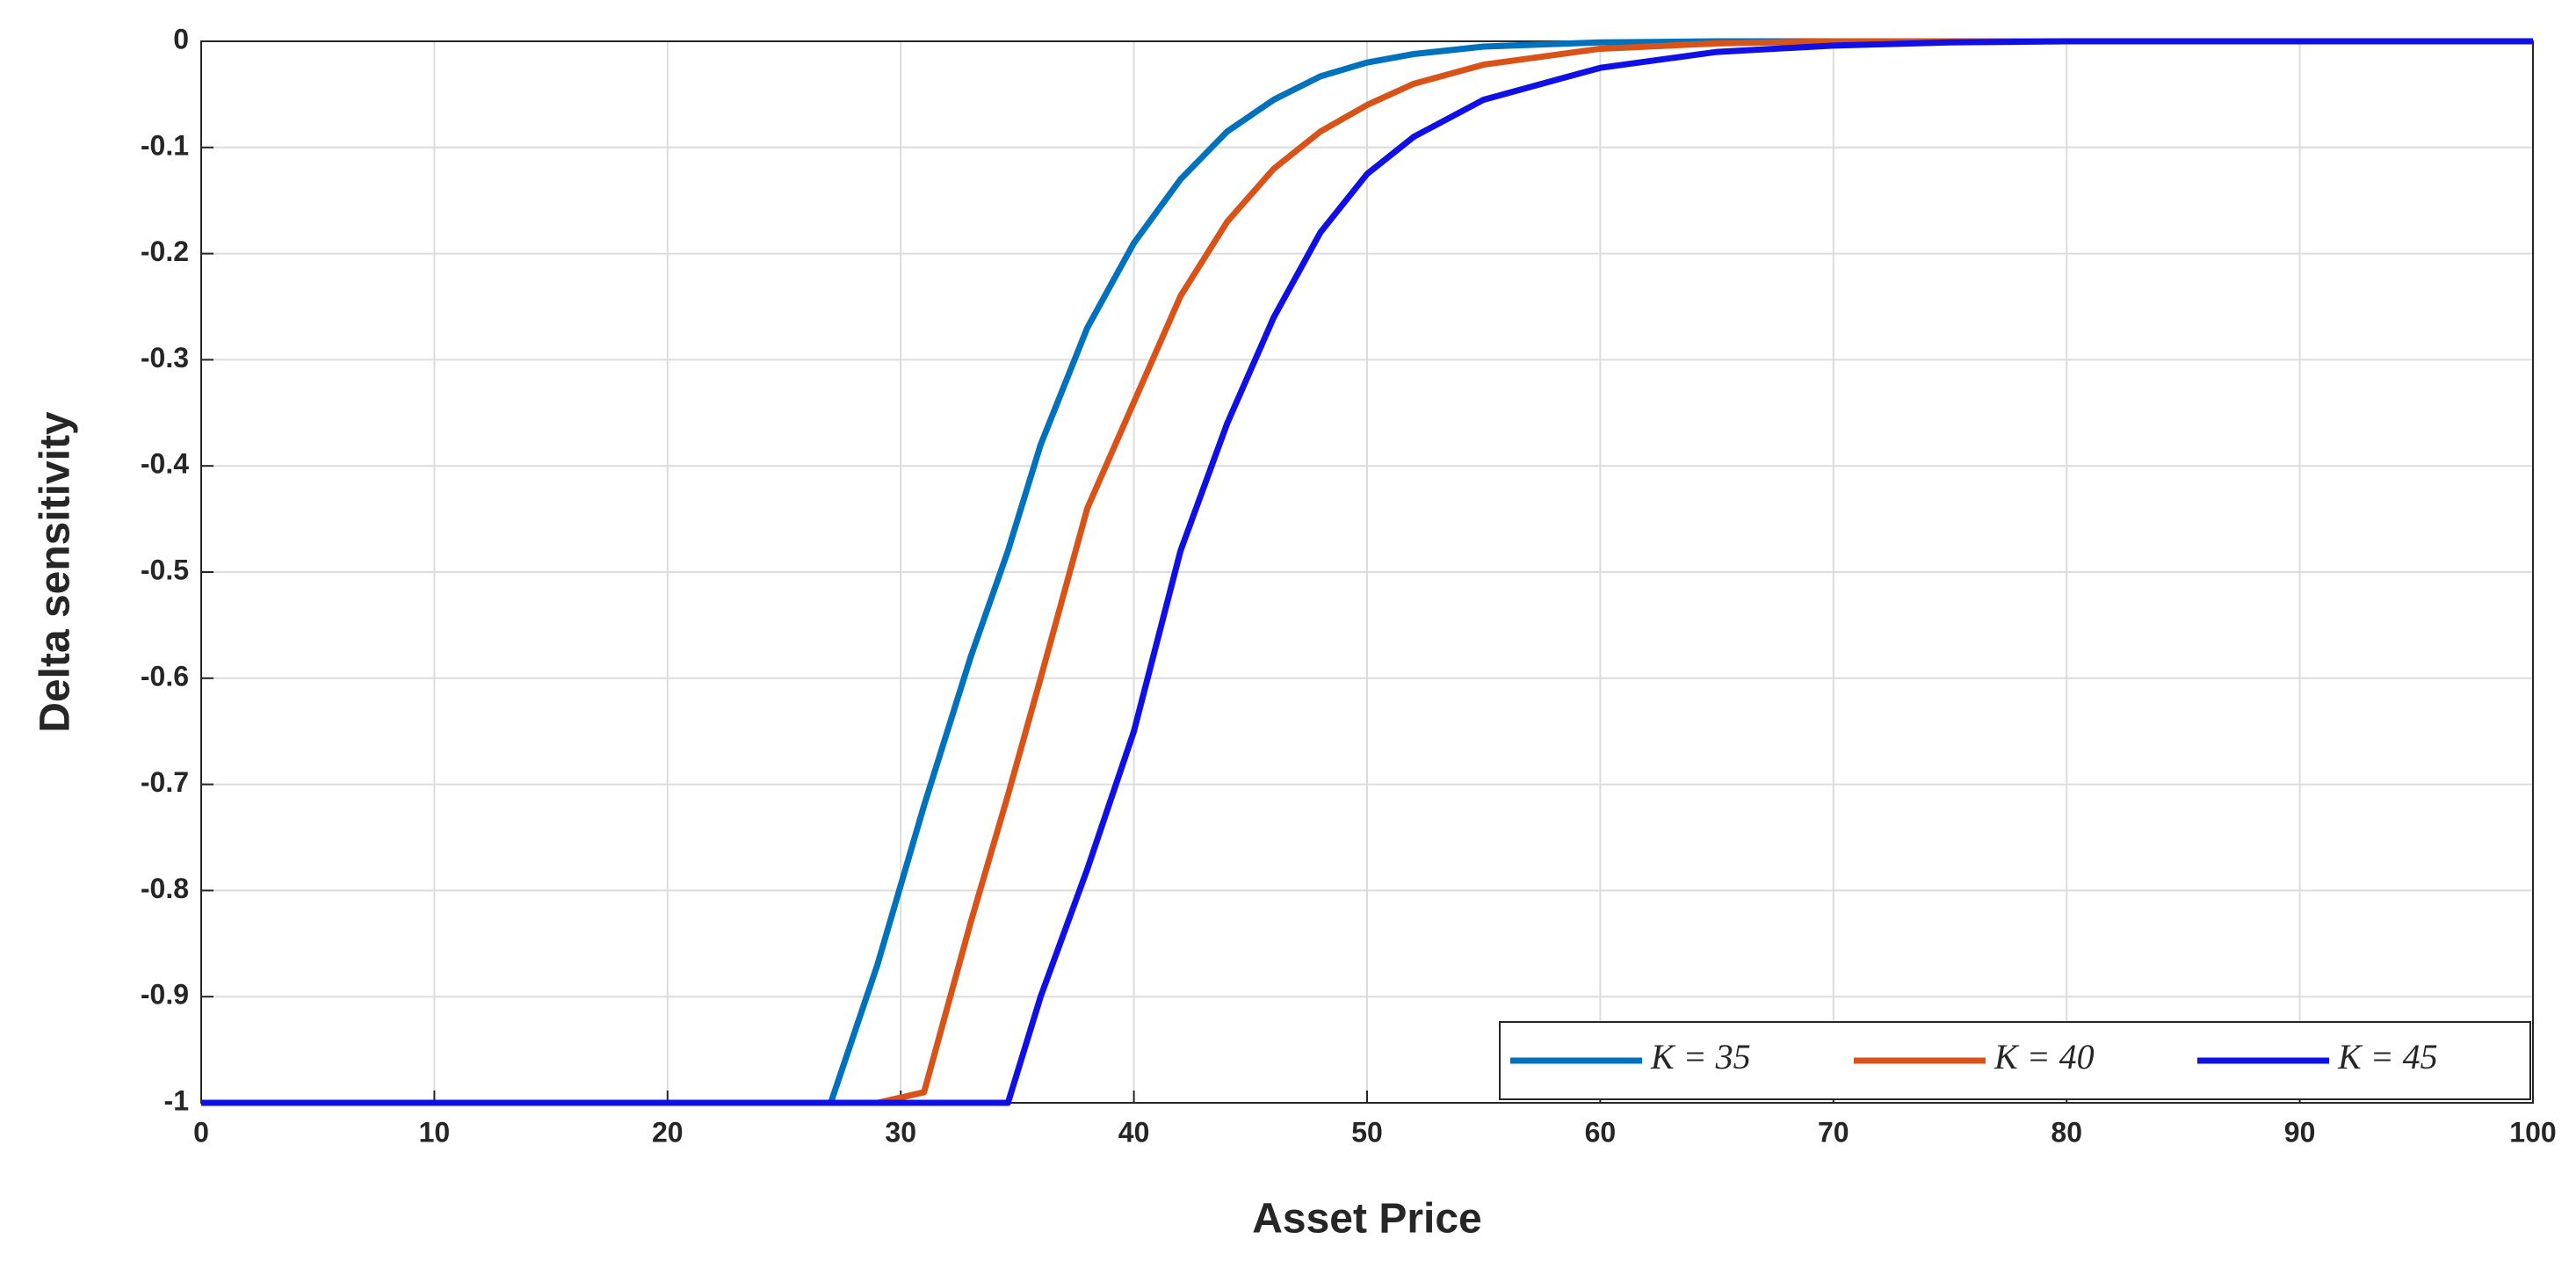 This screenshot has height=1261, width=2576. I want to click on y-axis-label: Delta sensitivity, so click(56, 572).